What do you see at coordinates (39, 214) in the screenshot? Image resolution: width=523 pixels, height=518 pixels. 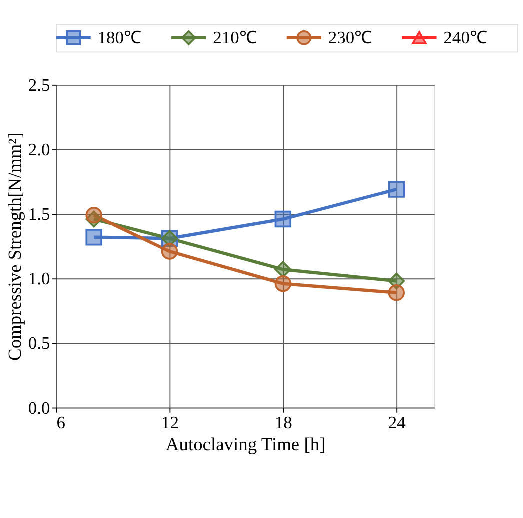 I see `y-tick-label: 1.5` at bounding box center [39, 214].